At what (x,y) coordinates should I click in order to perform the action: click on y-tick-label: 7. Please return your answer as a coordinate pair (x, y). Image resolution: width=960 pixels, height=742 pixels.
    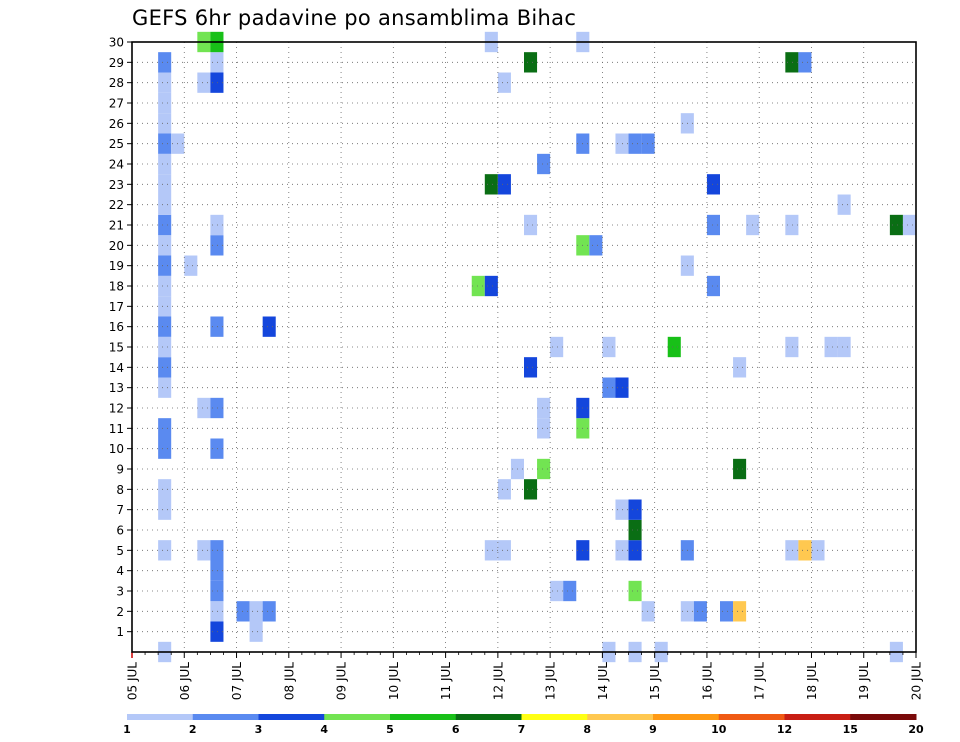
    Looking at the image, I should click on (120, 510).